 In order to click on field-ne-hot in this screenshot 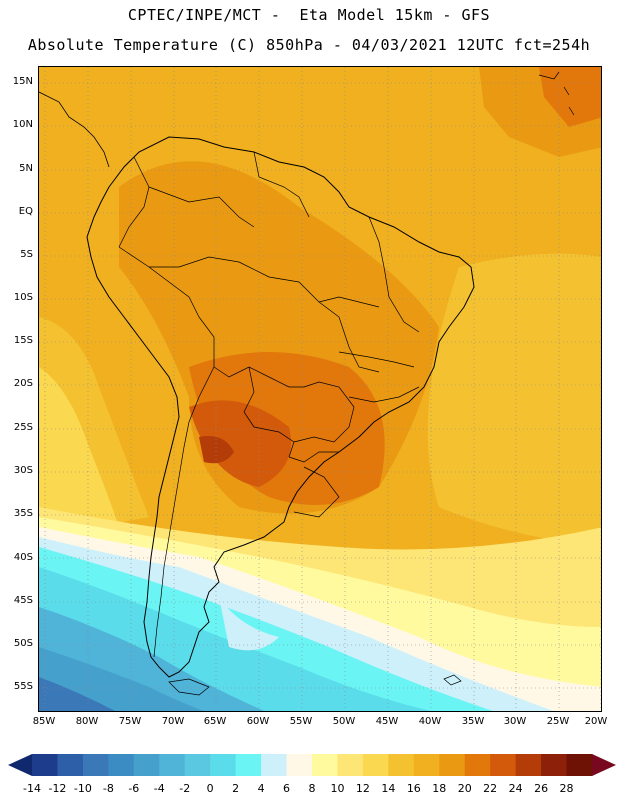, I will do `click(570, 97)`.